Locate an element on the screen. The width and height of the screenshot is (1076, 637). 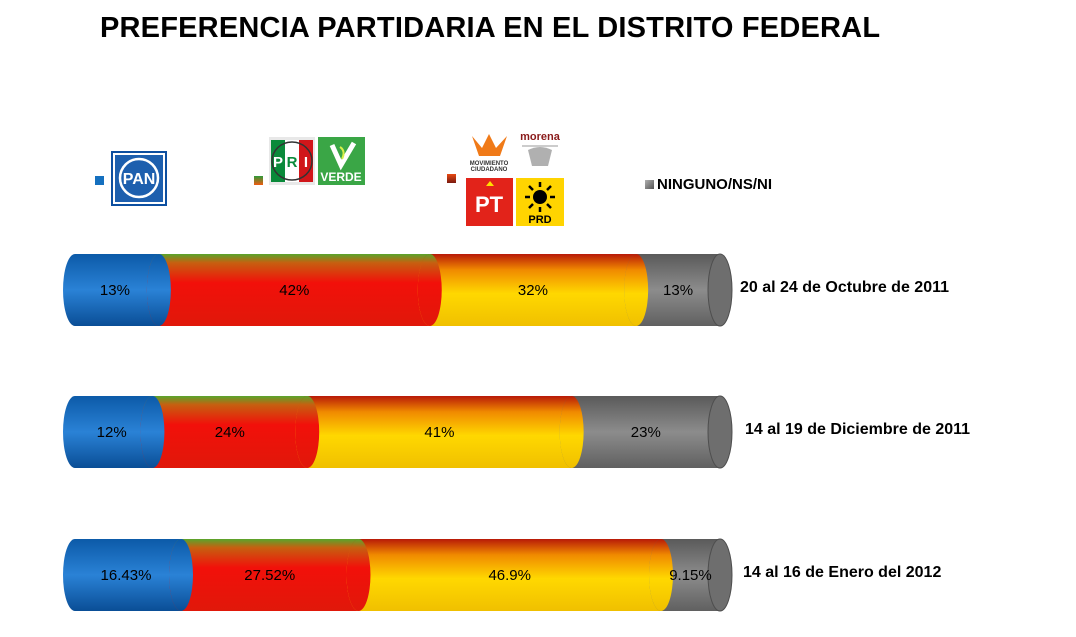
movimiento-ciudadano-logo: MOVIMIENTO CIUDADANO is located at coordinates (489, 151).